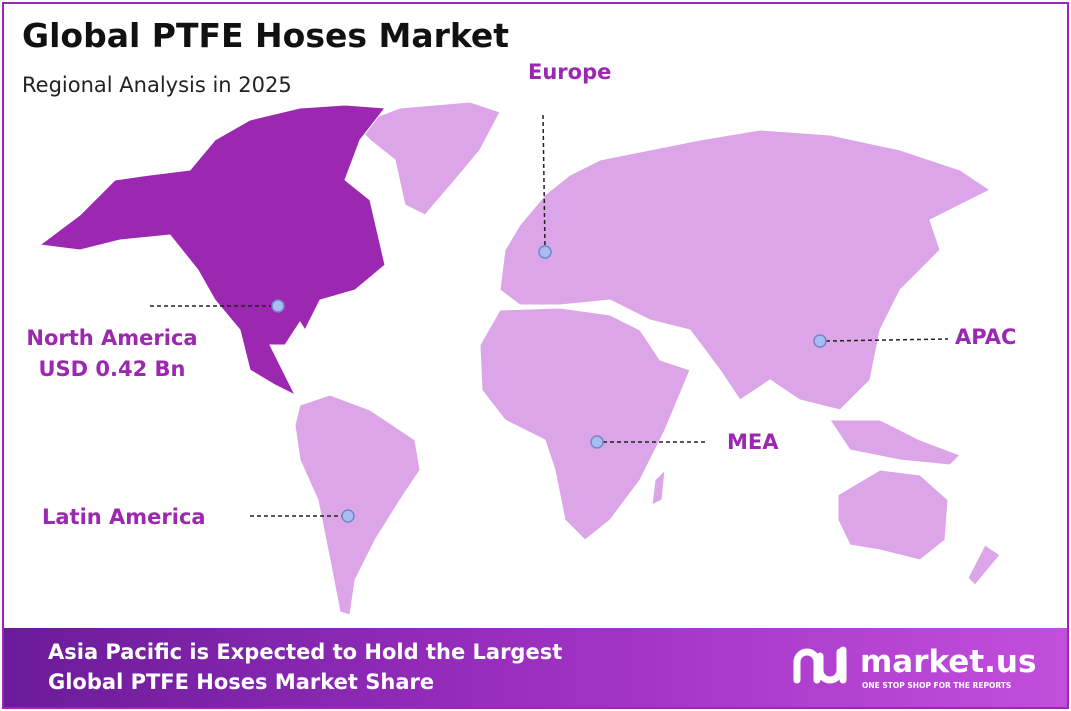  Describe the element at coordinates (427, 158) in the screenshot. I see `greenland` at that location.